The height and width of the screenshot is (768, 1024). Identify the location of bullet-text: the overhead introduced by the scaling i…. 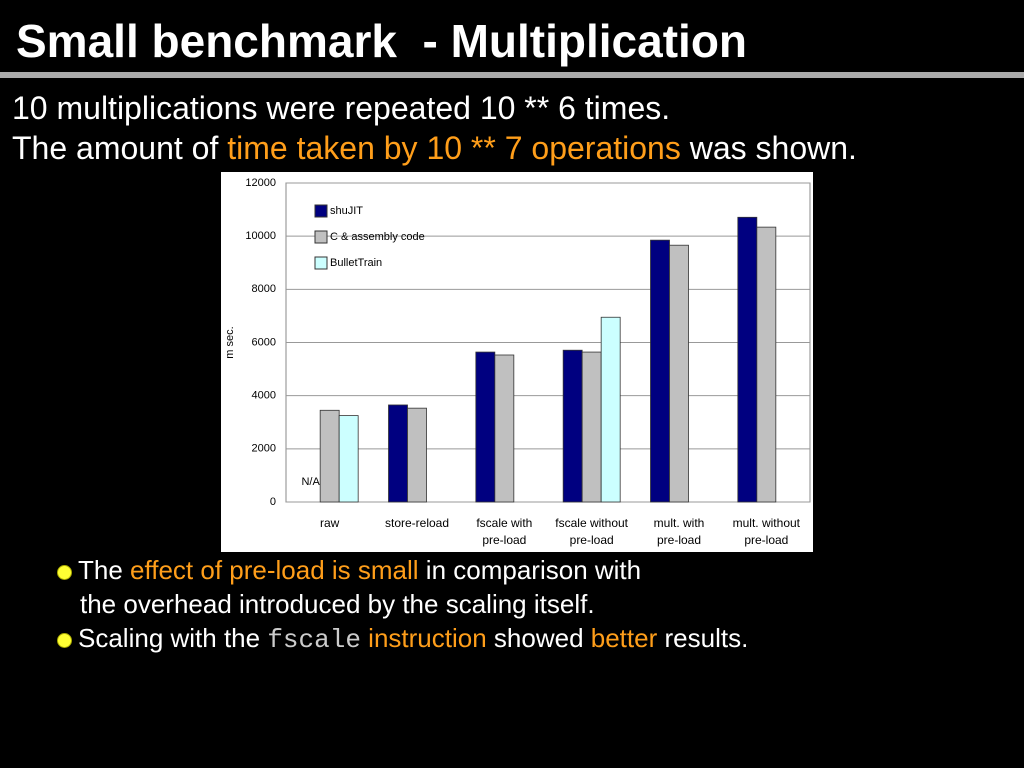
(337, 604).